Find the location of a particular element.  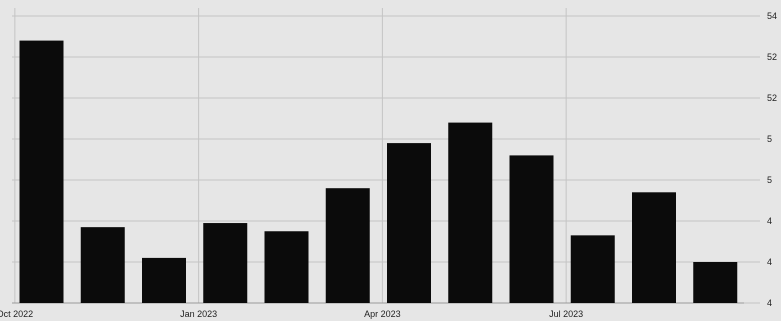

x-tick-label: Apr 2023 is located at coordinates (382, 314).